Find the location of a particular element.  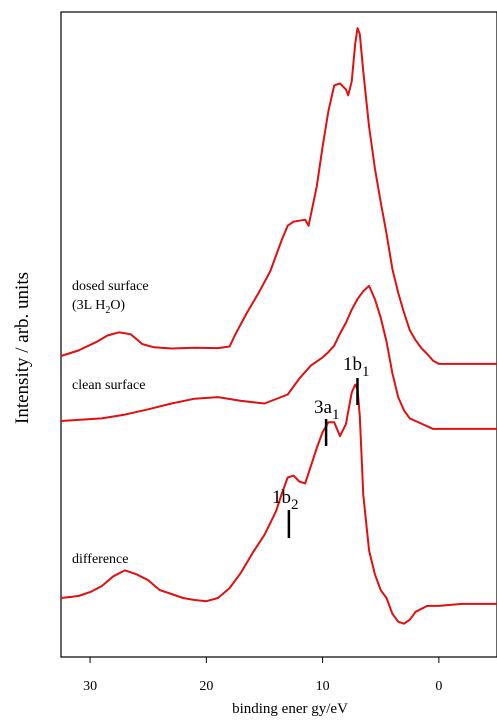

x-tick-label: 20 is located at coordinates (206, 686).